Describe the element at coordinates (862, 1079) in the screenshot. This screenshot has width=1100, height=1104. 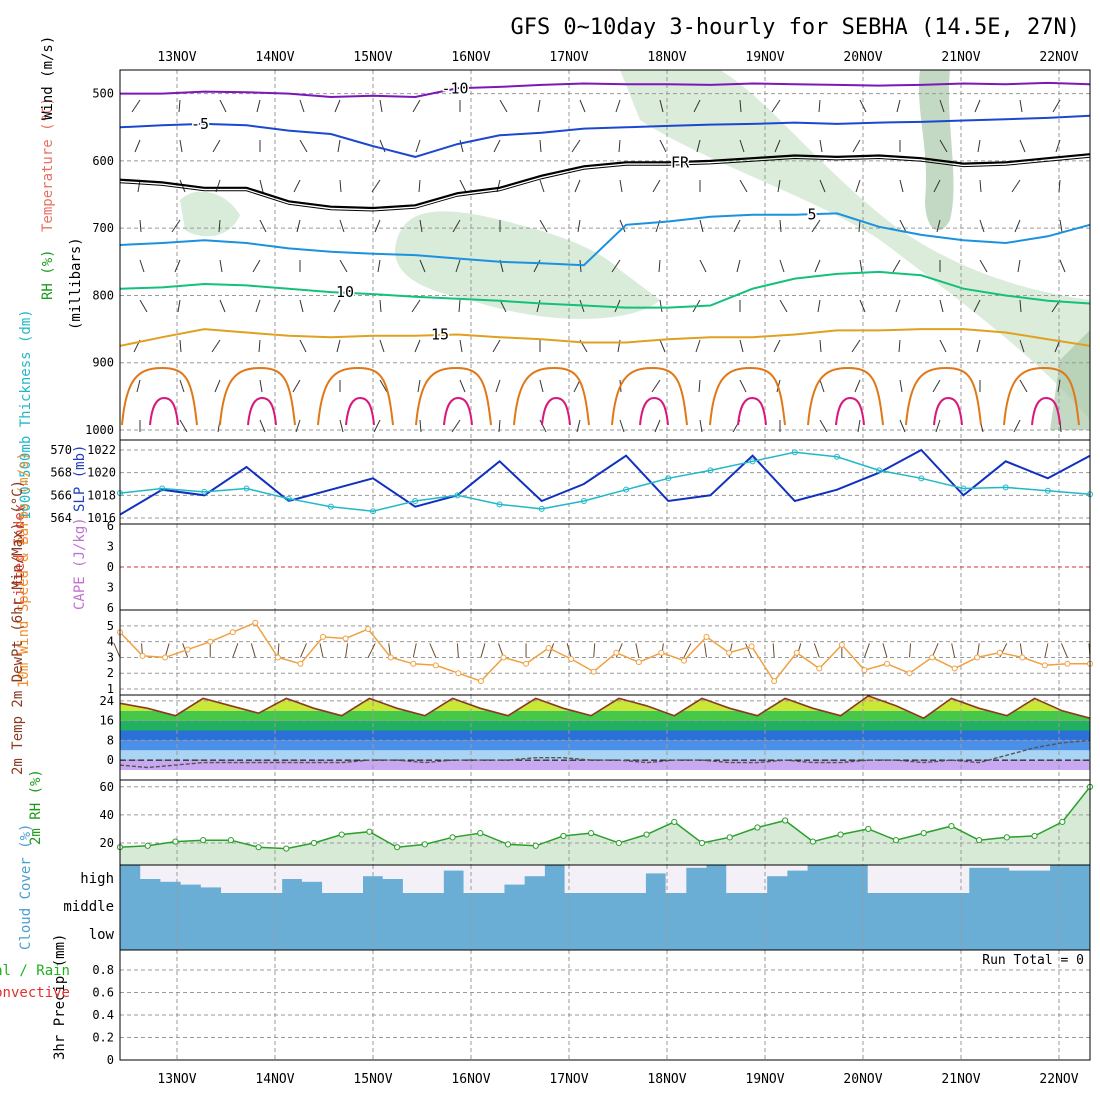
I see `date-label-bottom: 20NOV` at that location.